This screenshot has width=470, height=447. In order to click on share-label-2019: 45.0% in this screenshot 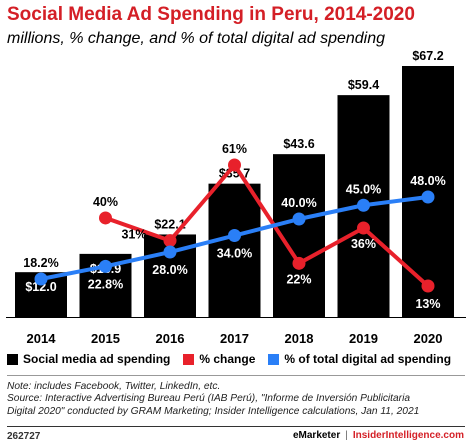, I will do `click(363, 189)`.